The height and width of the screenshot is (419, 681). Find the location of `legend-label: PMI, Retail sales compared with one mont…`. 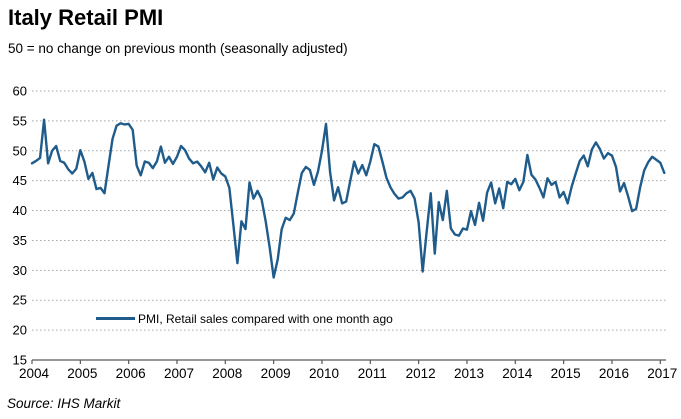

legend-label: PMI, Retail sales compared with one mont… is located at coordinates (265, 318).